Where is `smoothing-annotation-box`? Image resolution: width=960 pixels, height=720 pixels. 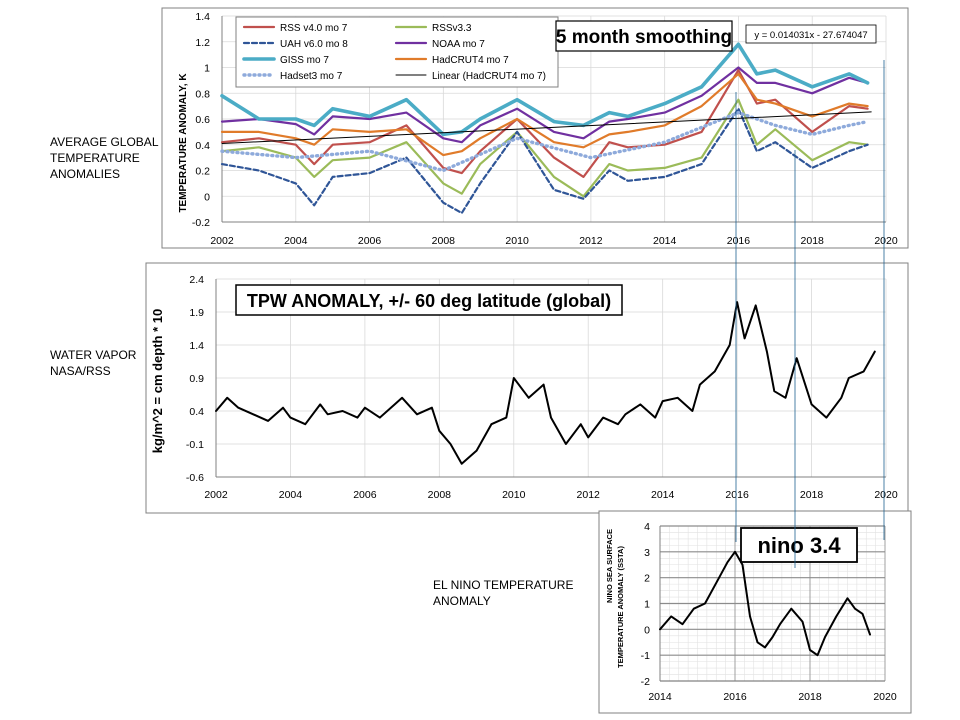 smoothing-annotation-box is located at coordinates (644, 36).